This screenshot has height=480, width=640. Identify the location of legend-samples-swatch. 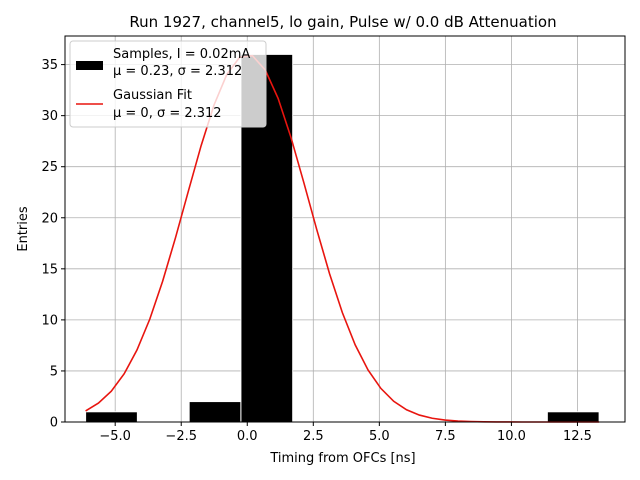
(89, 65).